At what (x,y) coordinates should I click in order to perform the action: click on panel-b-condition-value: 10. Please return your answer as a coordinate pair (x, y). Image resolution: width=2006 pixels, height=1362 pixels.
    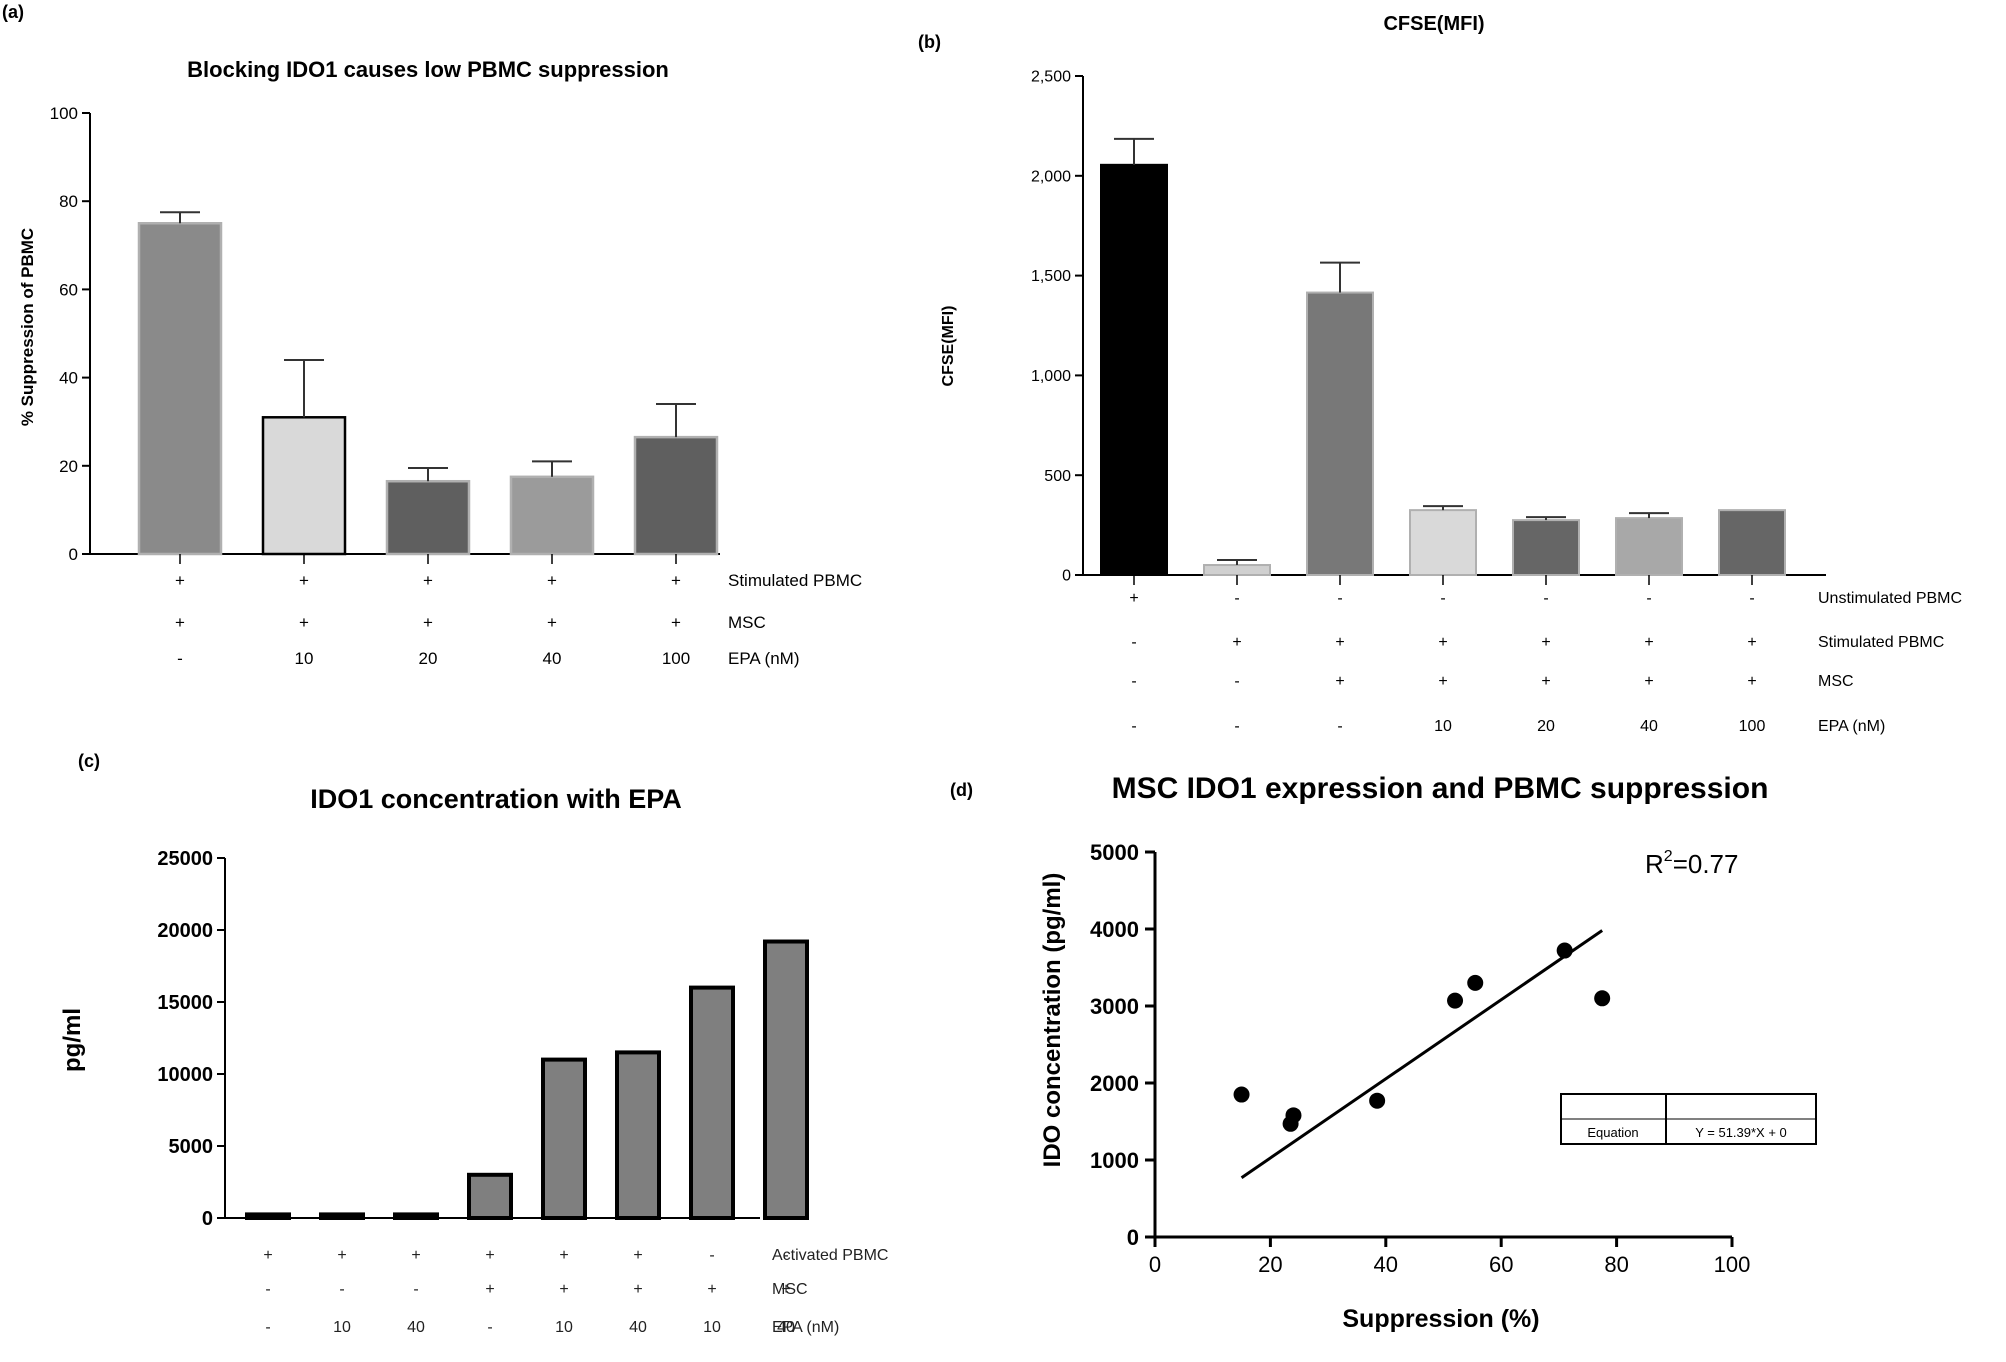
    Looking at the image, I should click on (1443, 726).